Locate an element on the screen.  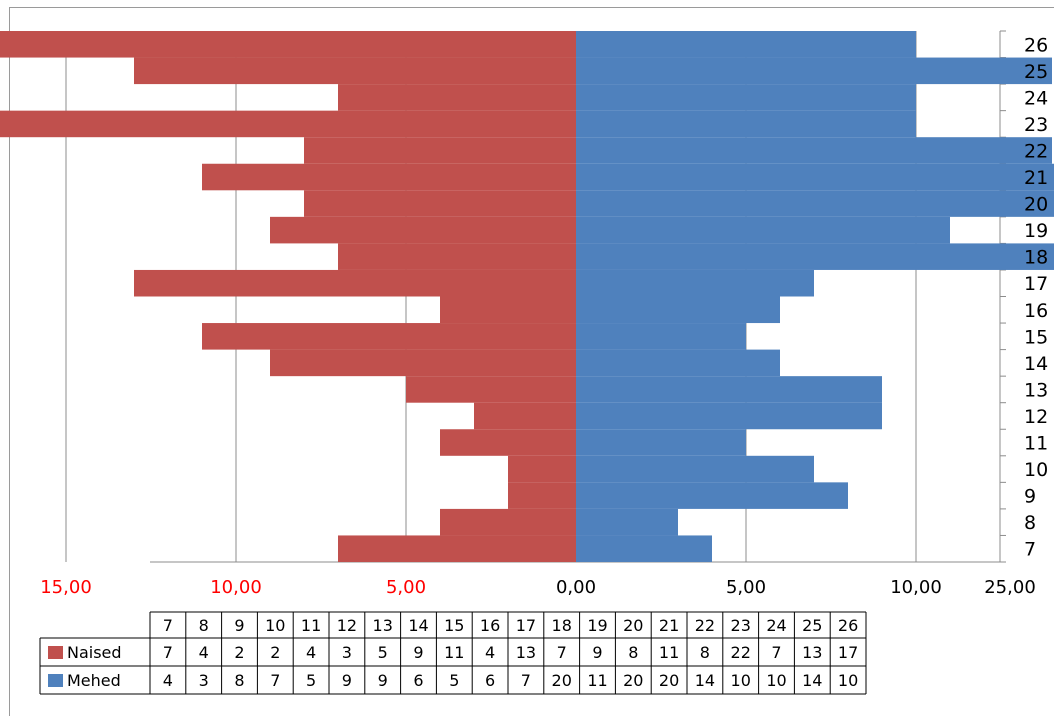
y-tick-label: 22 is located at coordinates (1036, 151).